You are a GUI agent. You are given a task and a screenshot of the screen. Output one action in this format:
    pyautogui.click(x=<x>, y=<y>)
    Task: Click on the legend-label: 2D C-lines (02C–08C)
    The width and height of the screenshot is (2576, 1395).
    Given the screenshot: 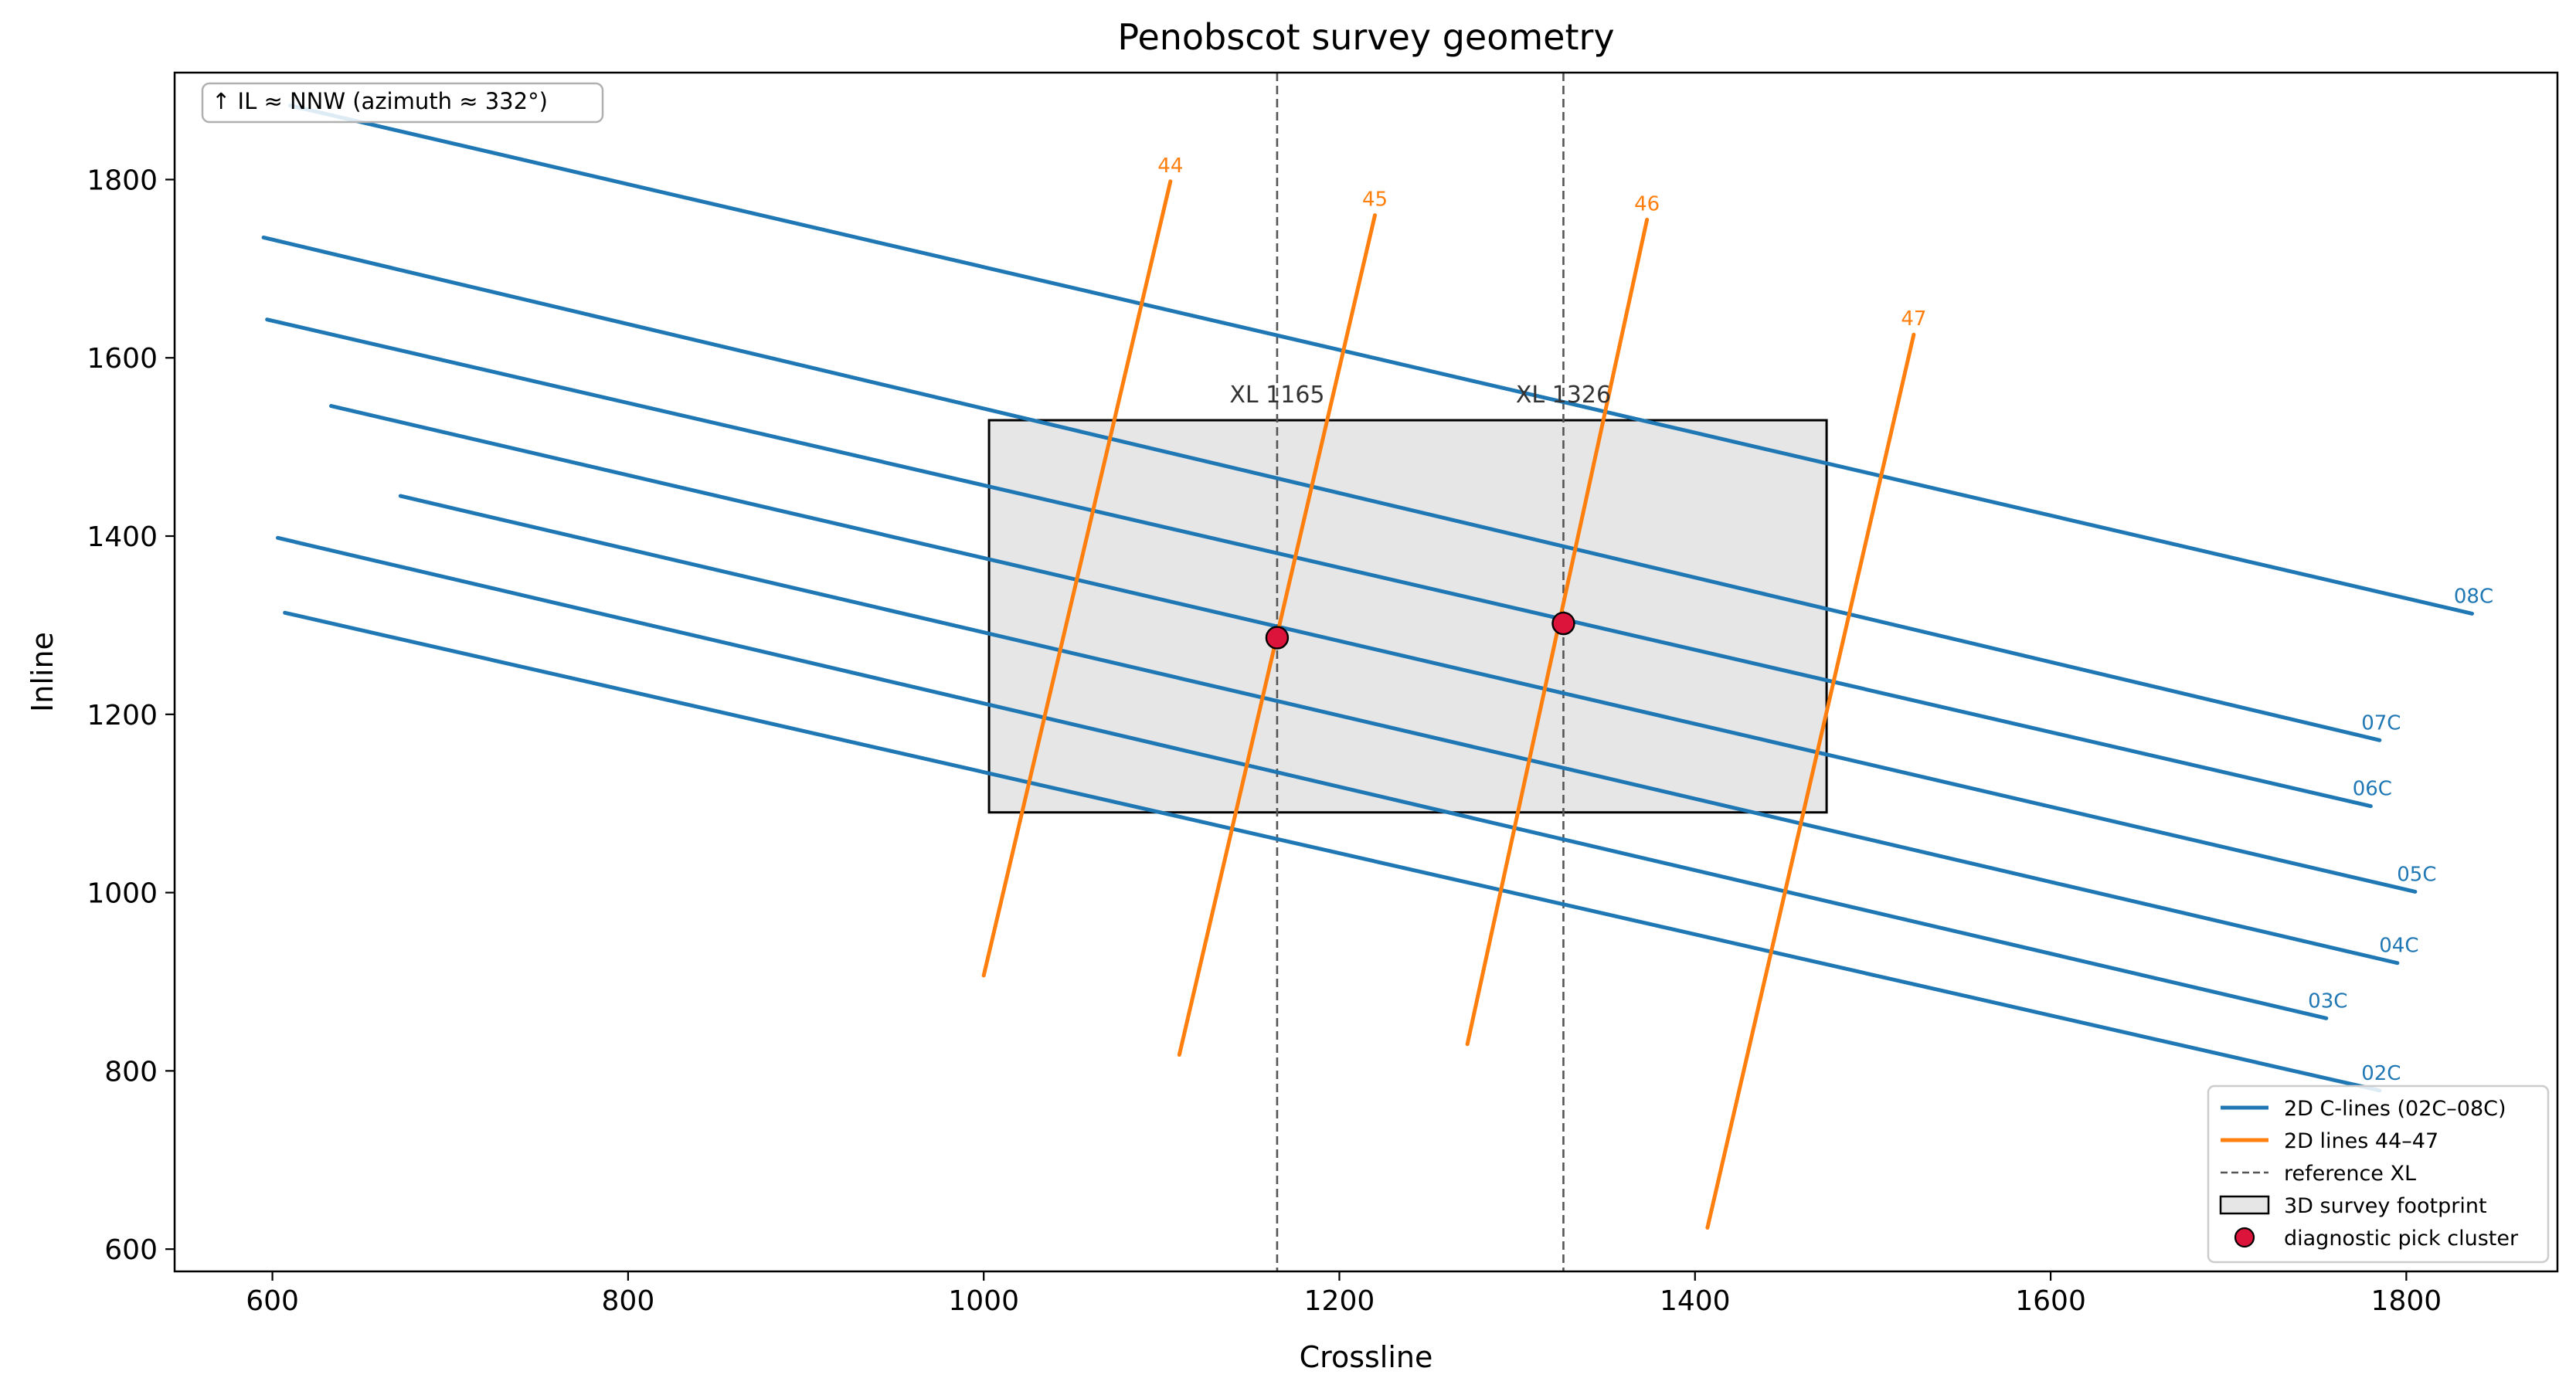 What is the action you would take?
    pyautogui.click(x=2395, y=1109)
    